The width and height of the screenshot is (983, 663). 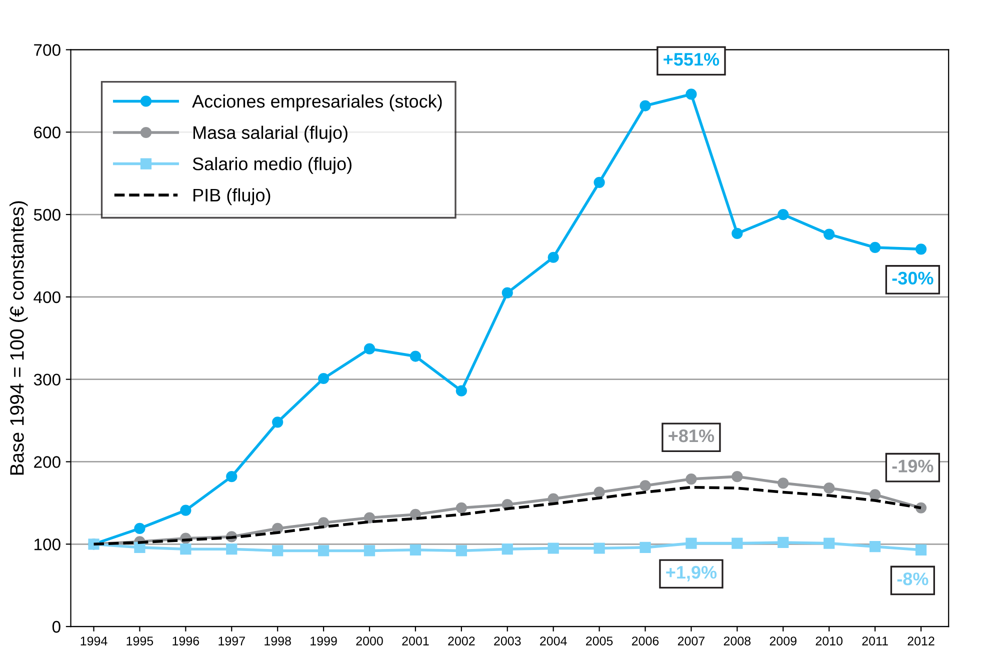 What do you see at coordinates (912, 579) in the screenshot?
I see `annotation: -8%` at bounding box center [912, 579].